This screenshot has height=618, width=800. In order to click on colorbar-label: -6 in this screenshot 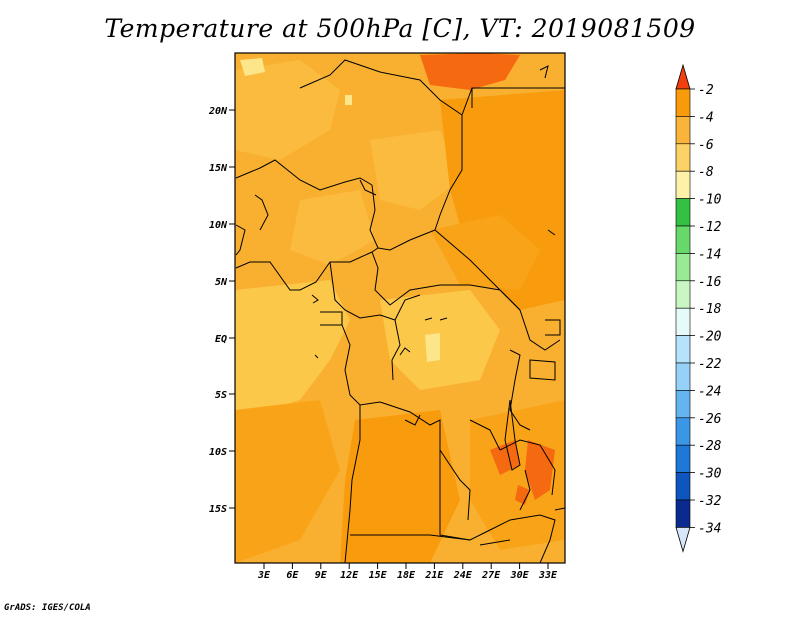, I will do `click(706, 145)`.